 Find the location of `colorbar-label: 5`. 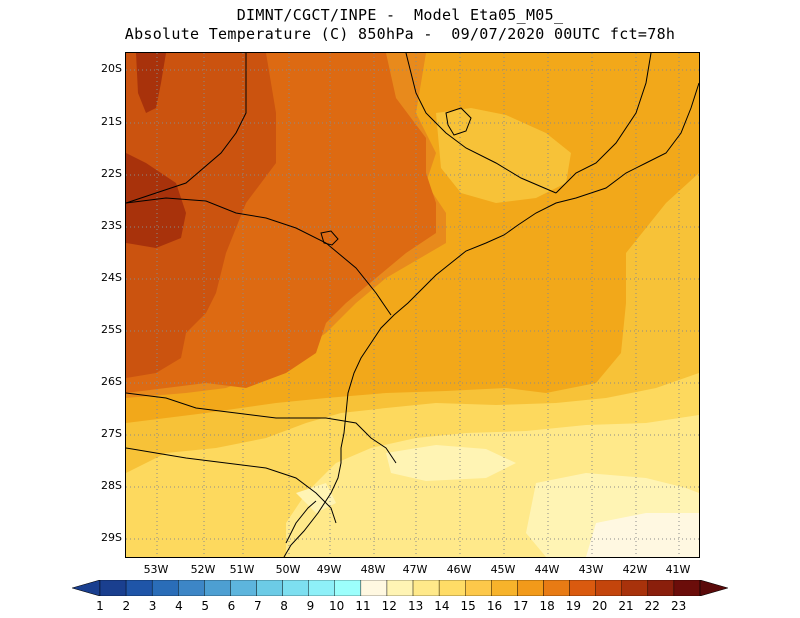

colorbar-label: 5 is located at coordinates (205, 606).